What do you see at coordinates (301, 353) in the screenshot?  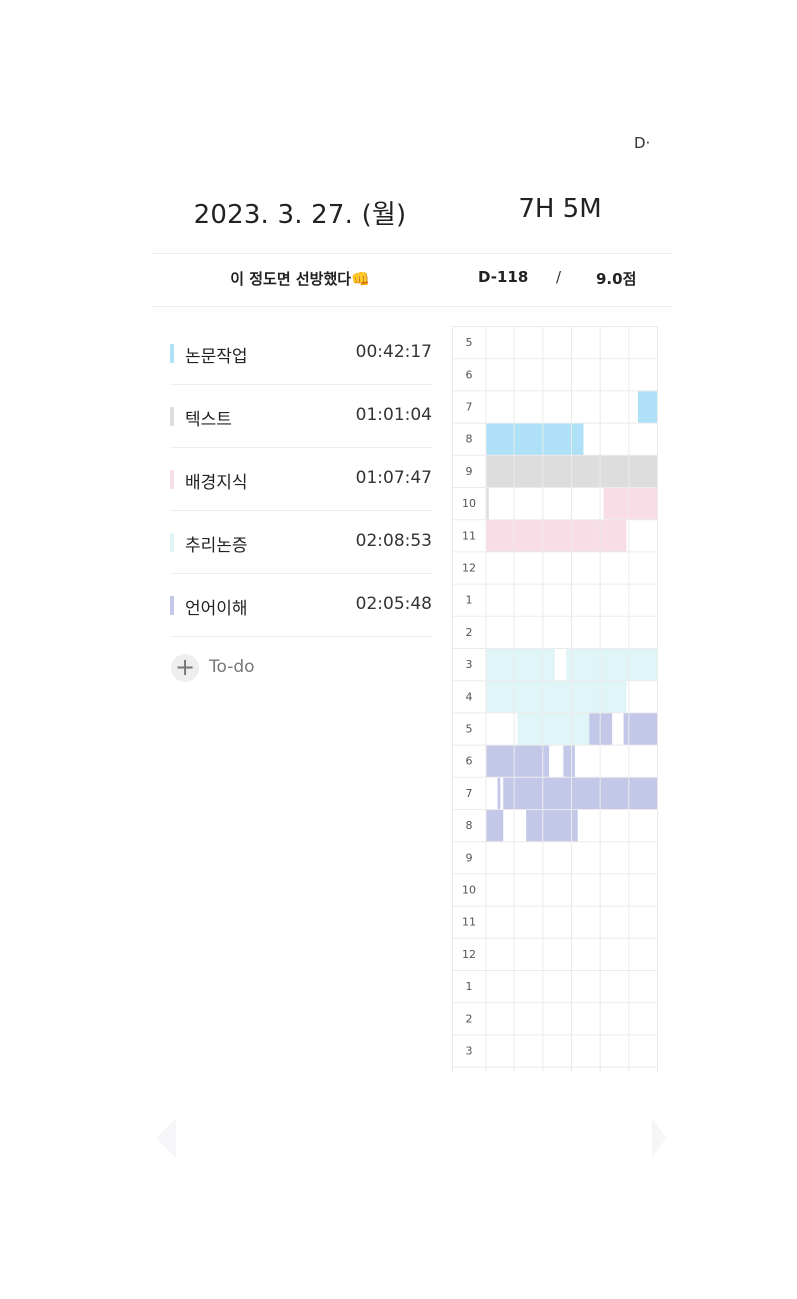 I see `subject-item: 논문작업 00:42:17` at bounding box center [301, 353].